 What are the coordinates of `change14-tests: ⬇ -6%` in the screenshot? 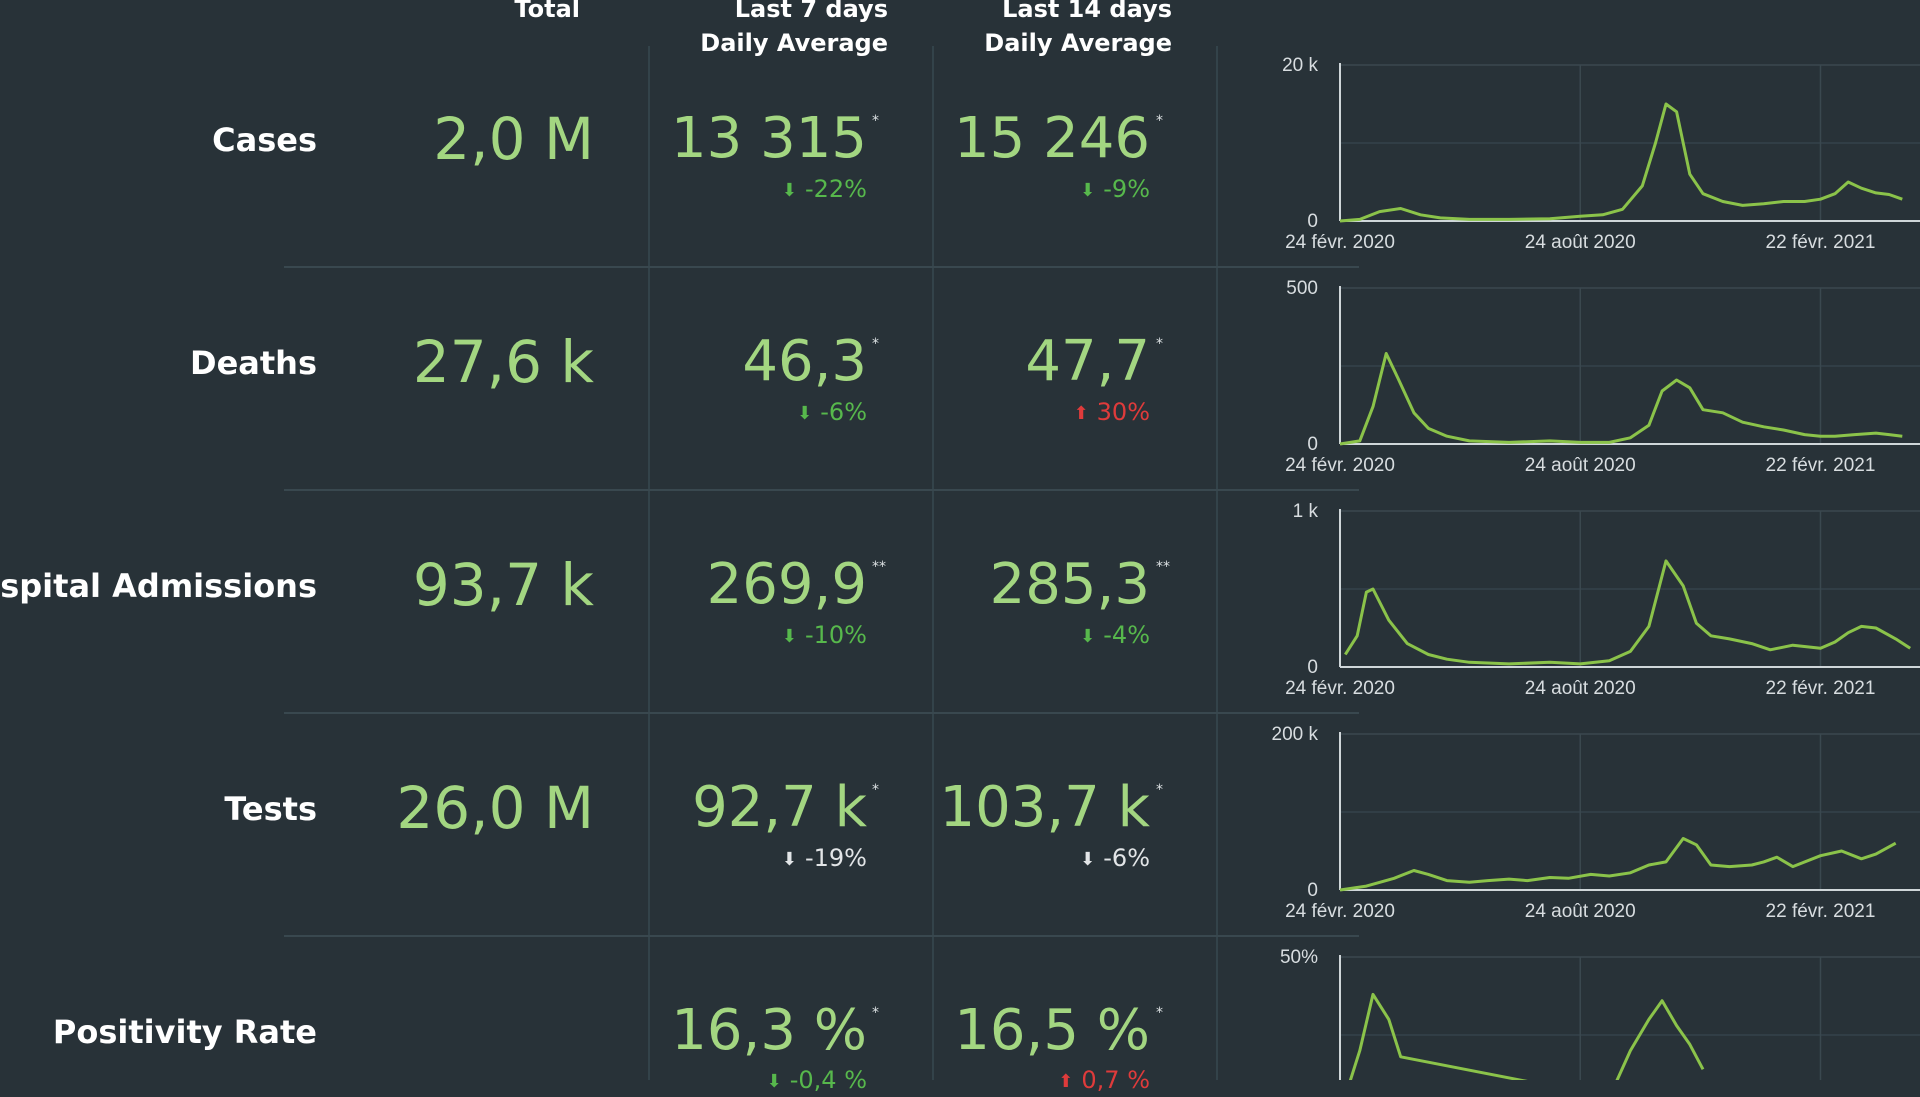 It's located at (1115, 859).